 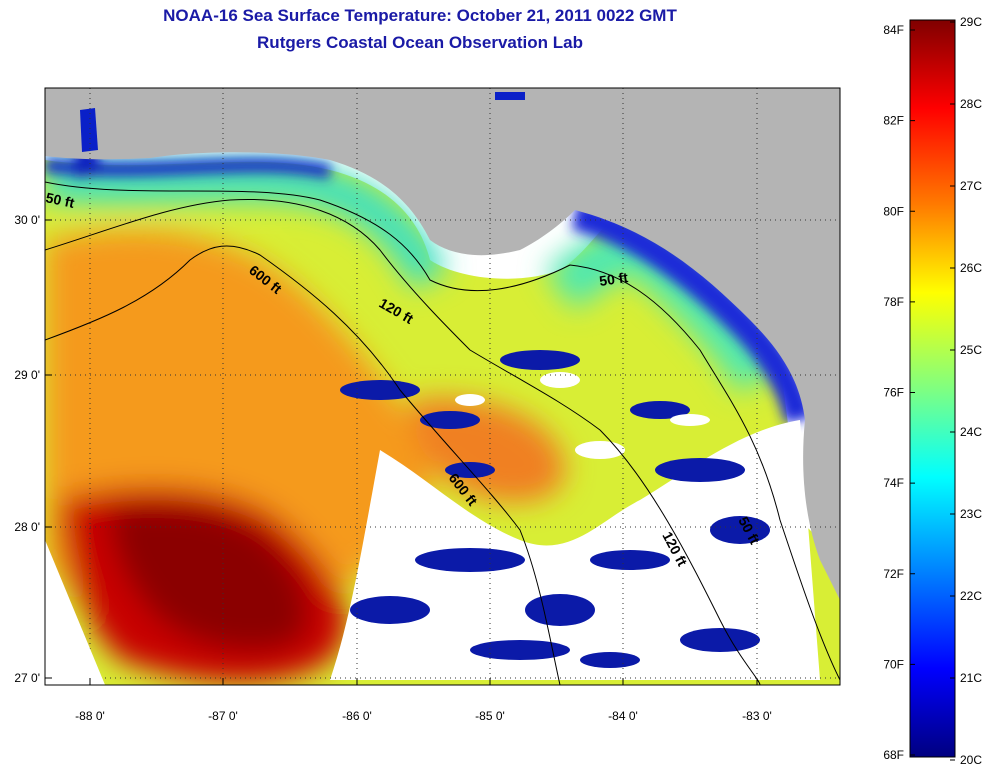 I want to click on fahrenheit-label: 84F, so click(x=893, y=30).